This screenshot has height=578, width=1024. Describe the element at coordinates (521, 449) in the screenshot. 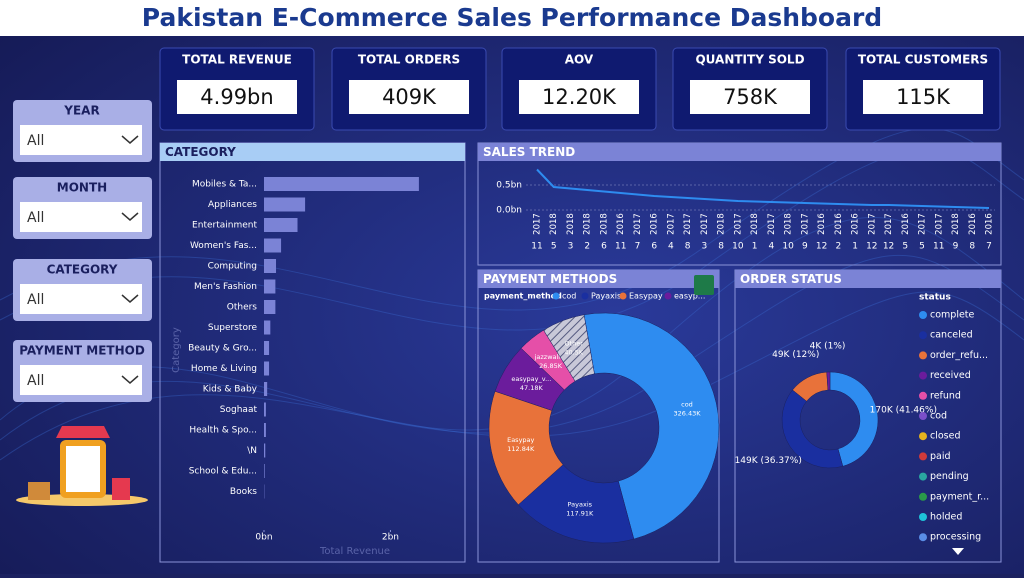

I see `slice-label: 112.84K` at that location.